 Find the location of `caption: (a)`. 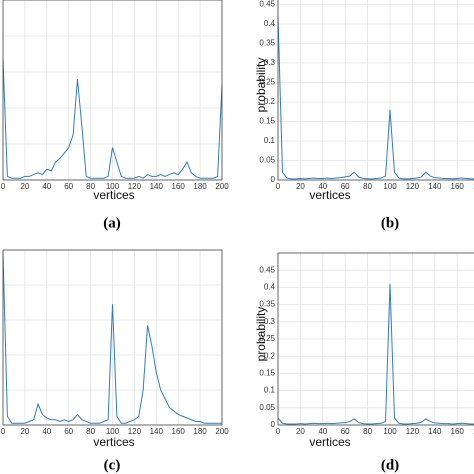

caption: (a) is located at coordinates (112, 223).